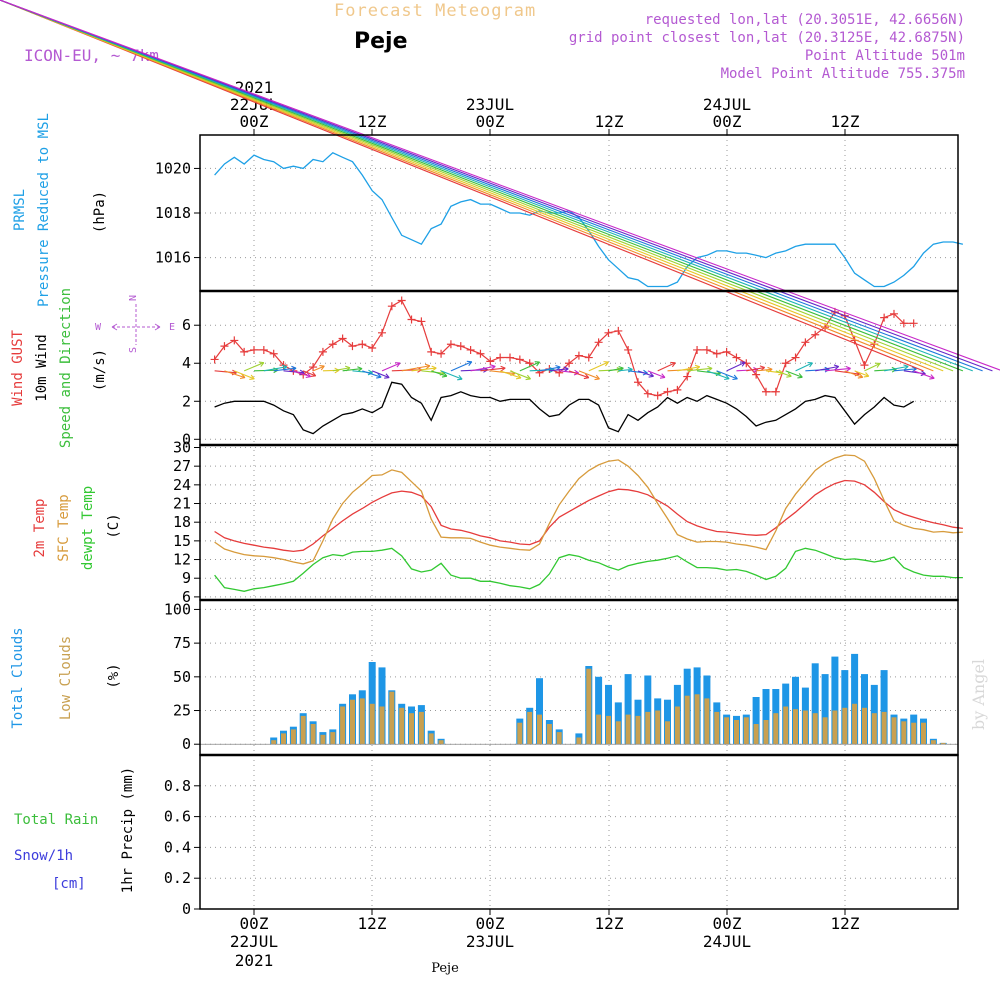 Image resolution: width=1000 pixels, height=1000 pixels. Describe the element at coordinates (588, 509) in the screenshot. I see `sfc-temp-line` at that location.